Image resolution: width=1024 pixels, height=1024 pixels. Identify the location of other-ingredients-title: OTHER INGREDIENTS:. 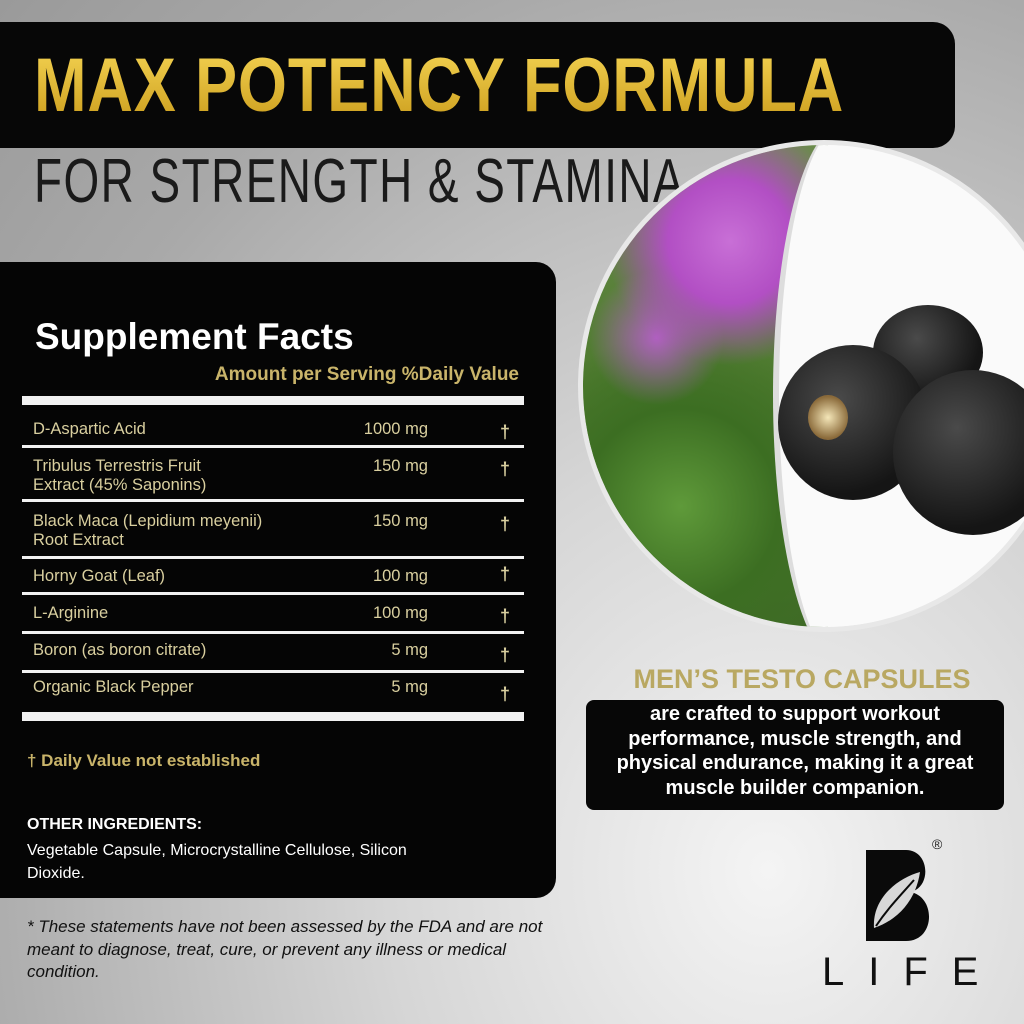
(115, 824).